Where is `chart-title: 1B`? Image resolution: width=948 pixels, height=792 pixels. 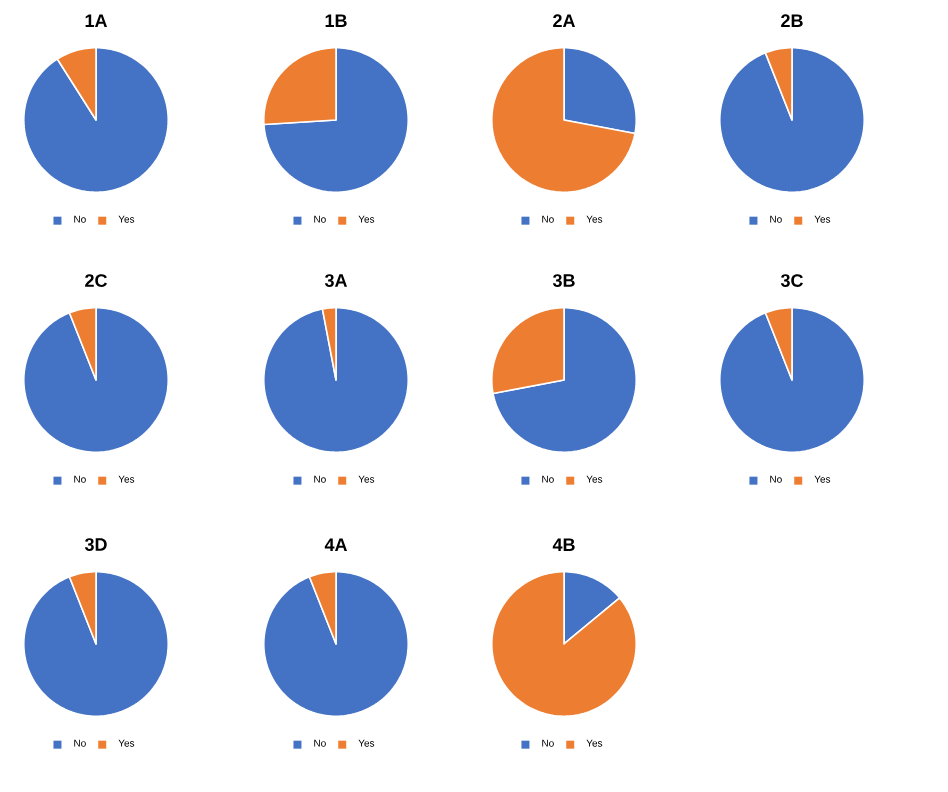
chart-title: 1B is located at coordinates (336, 20).